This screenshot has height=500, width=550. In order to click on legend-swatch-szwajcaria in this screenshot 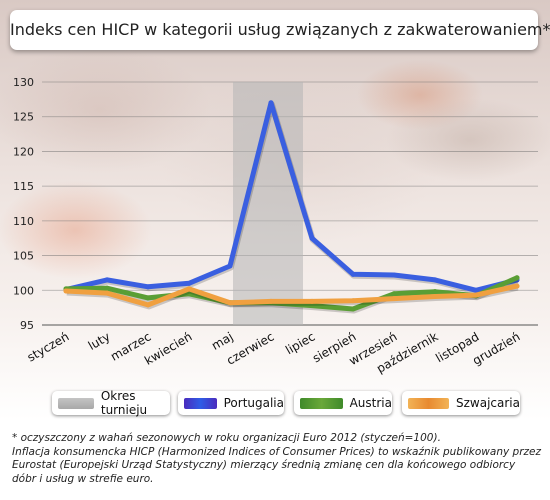, I will do `click(428, 403)`.